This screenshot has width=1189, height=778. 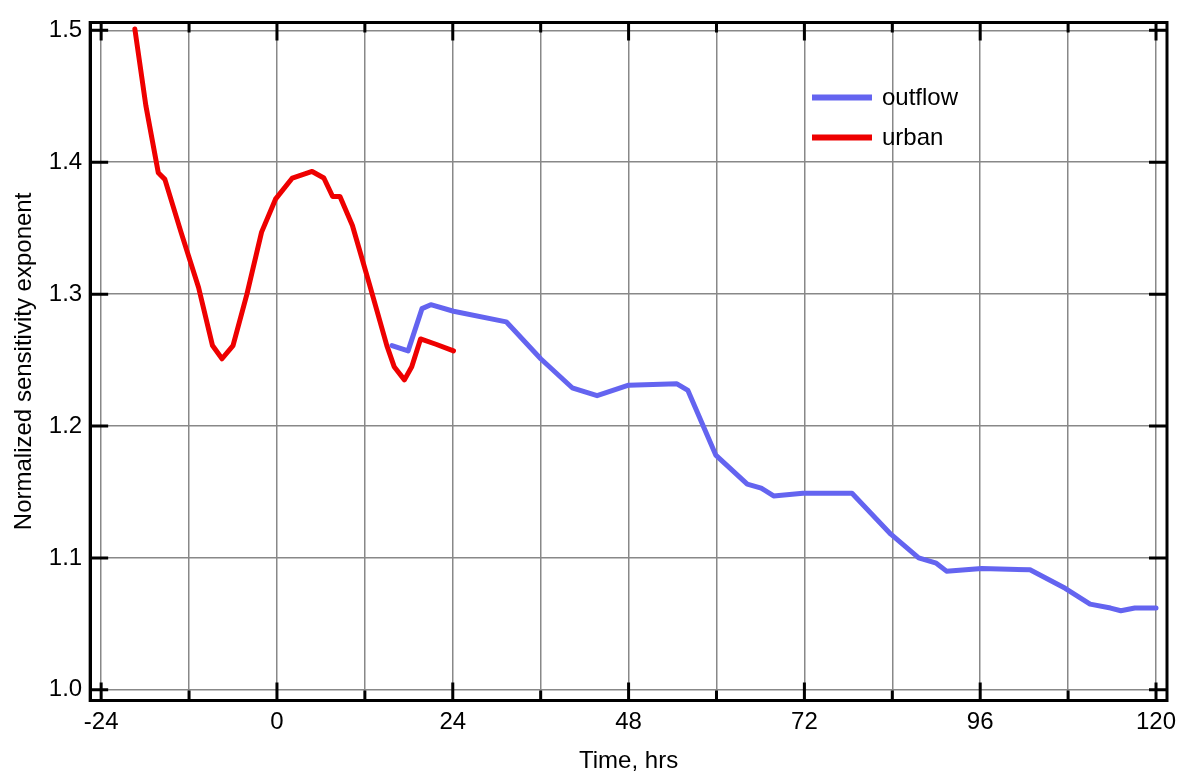 I want to click on x-tick-label: -24, so click(x=101, y=721).